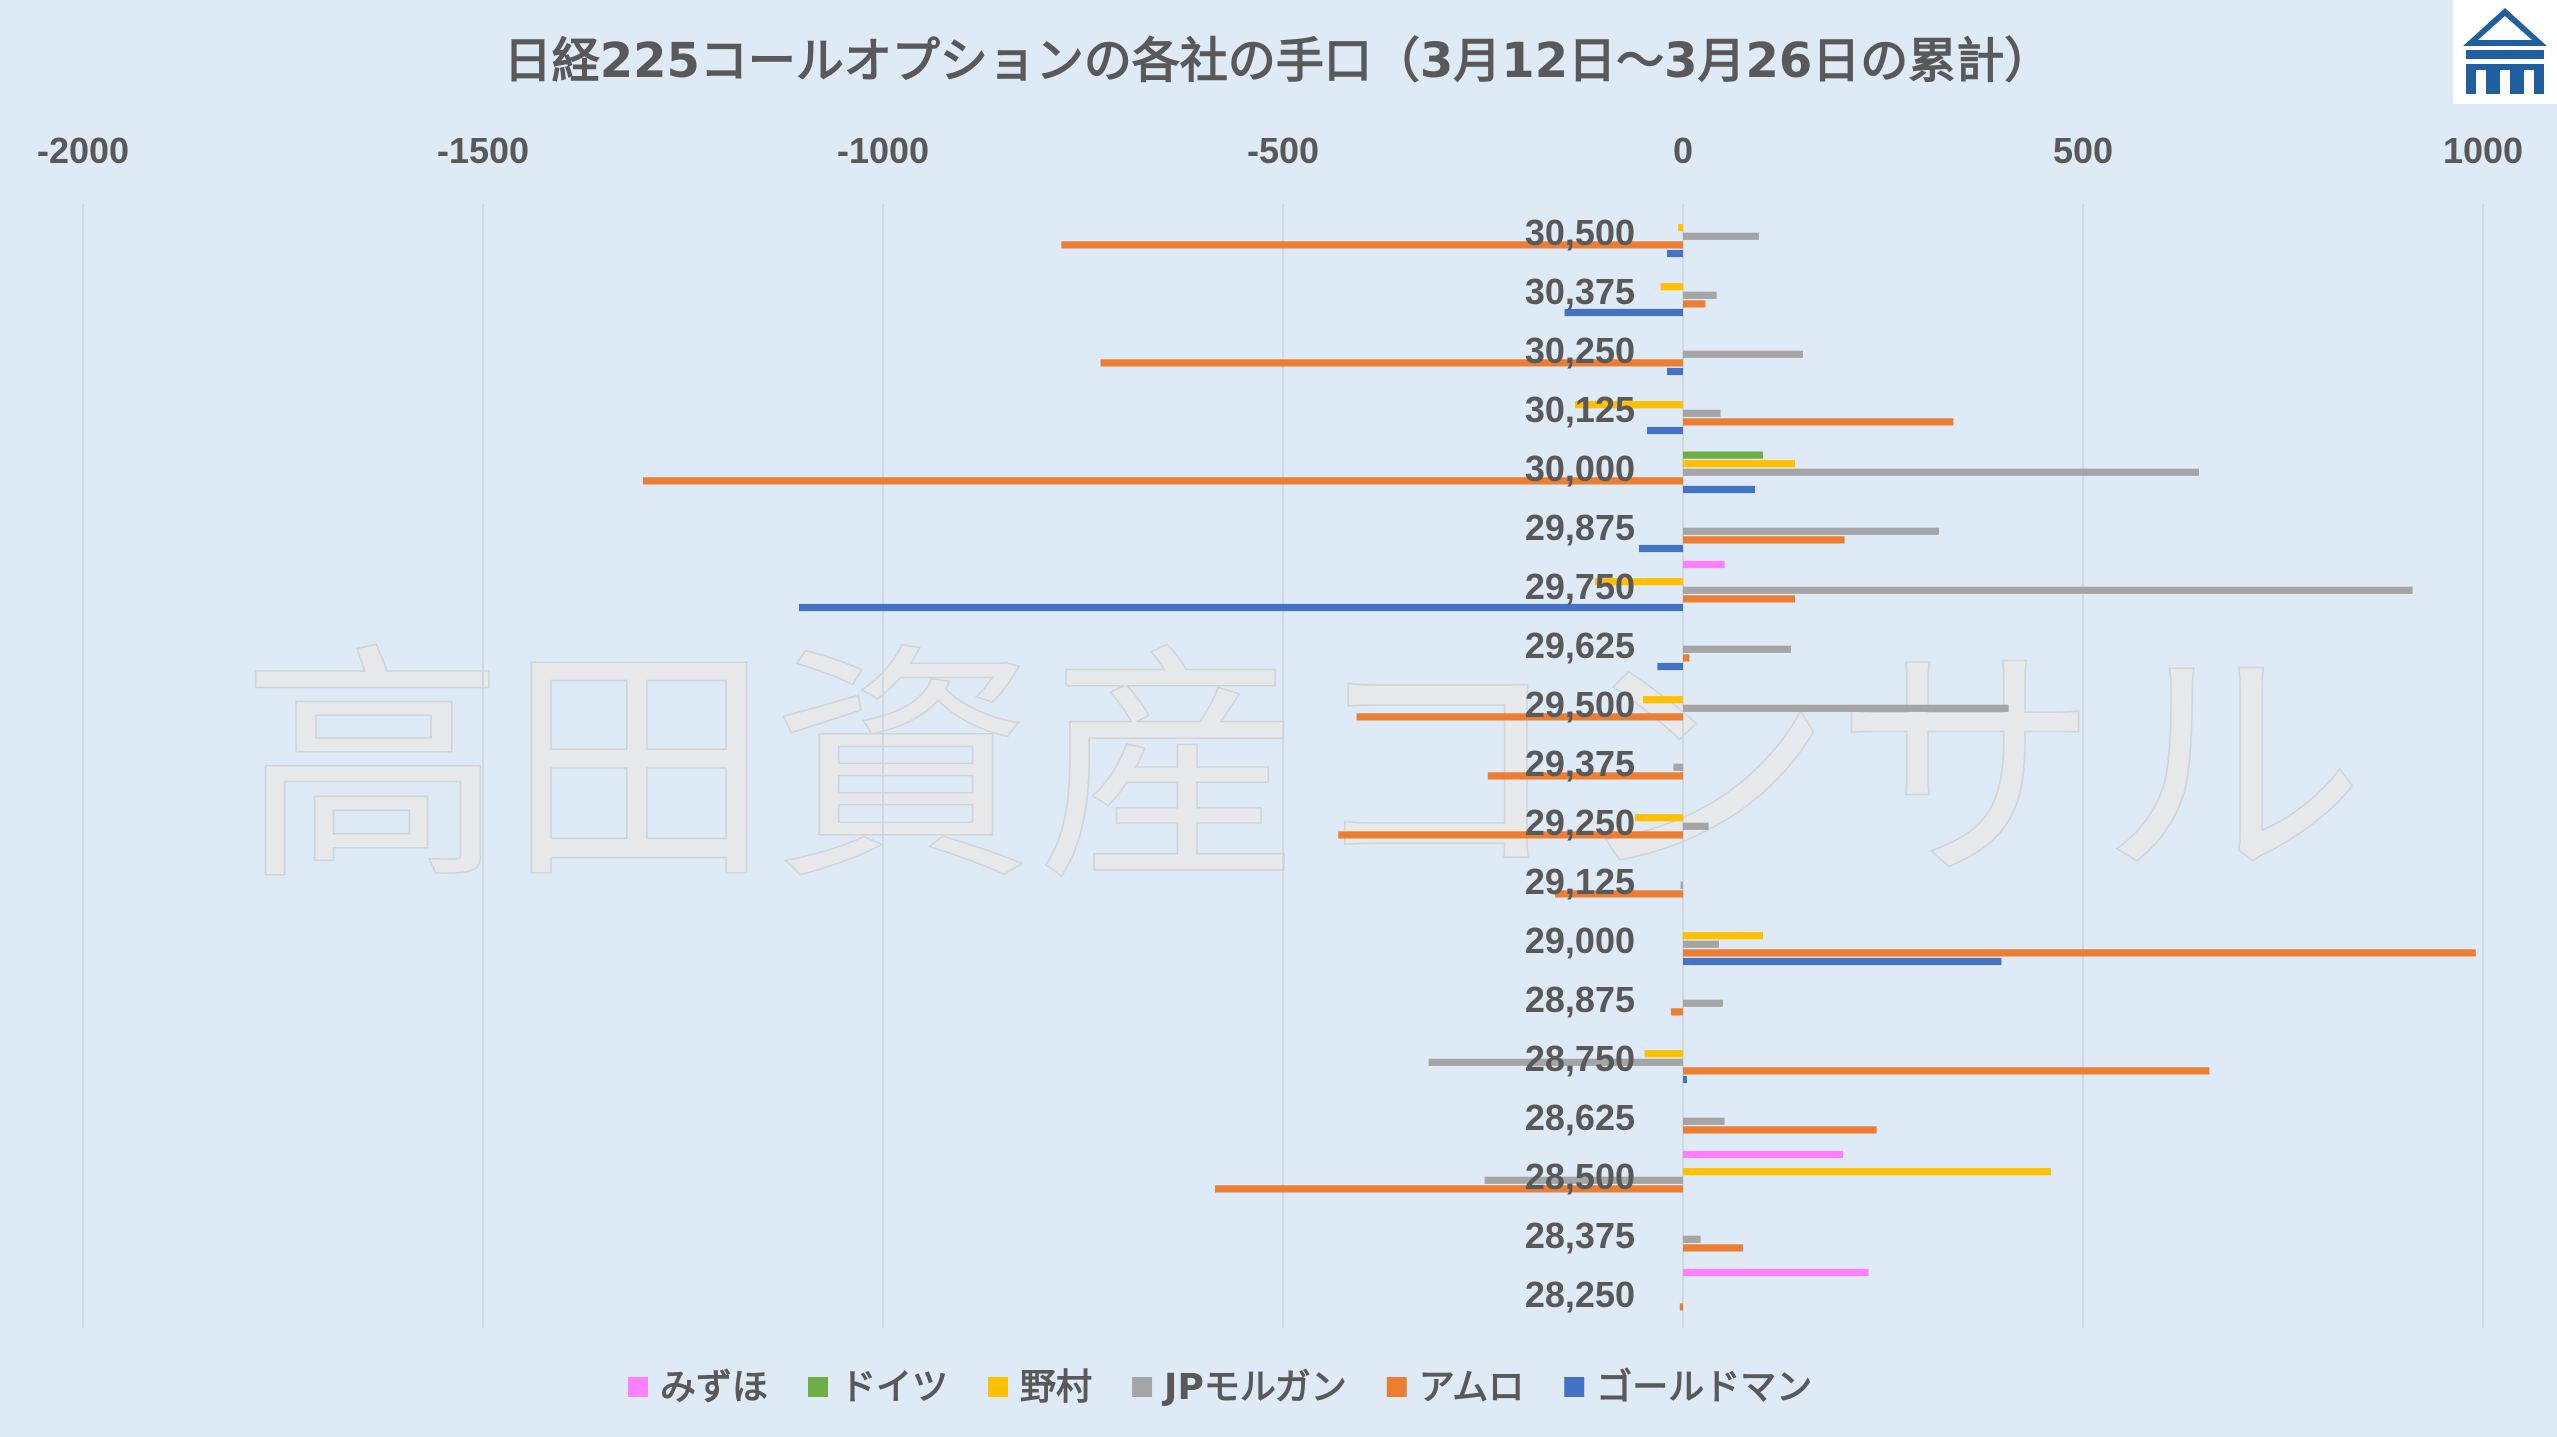  I want to click on category-label: 29,625, so click(1580, 645).